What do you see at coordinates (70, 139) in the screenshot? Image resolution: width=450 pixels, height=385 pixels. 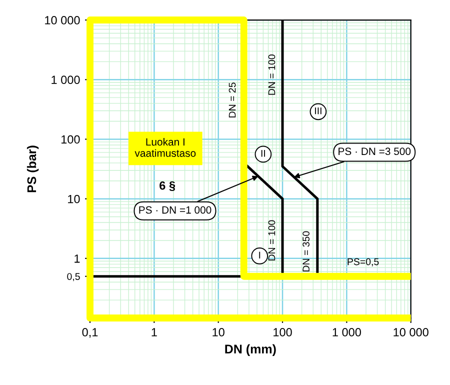 I see `y-tick-label: 100` at bounding box center [70, 139].